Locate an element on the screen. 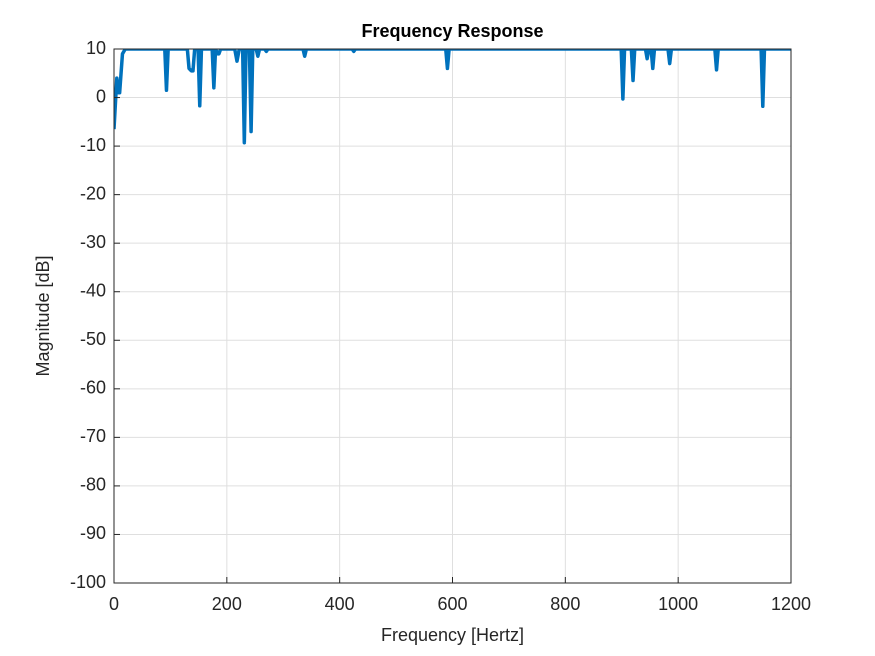  y-tick-label: -100 is located at coordinates (88, 582).